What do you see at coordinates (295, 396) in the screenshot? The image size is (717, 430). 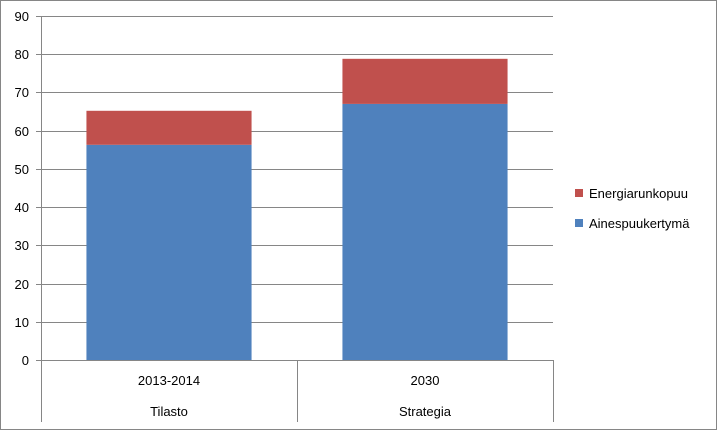 I see `x-category-labels: 2013-2014 Tilasto 2030 Strategia` at bounding box center [295, 396].